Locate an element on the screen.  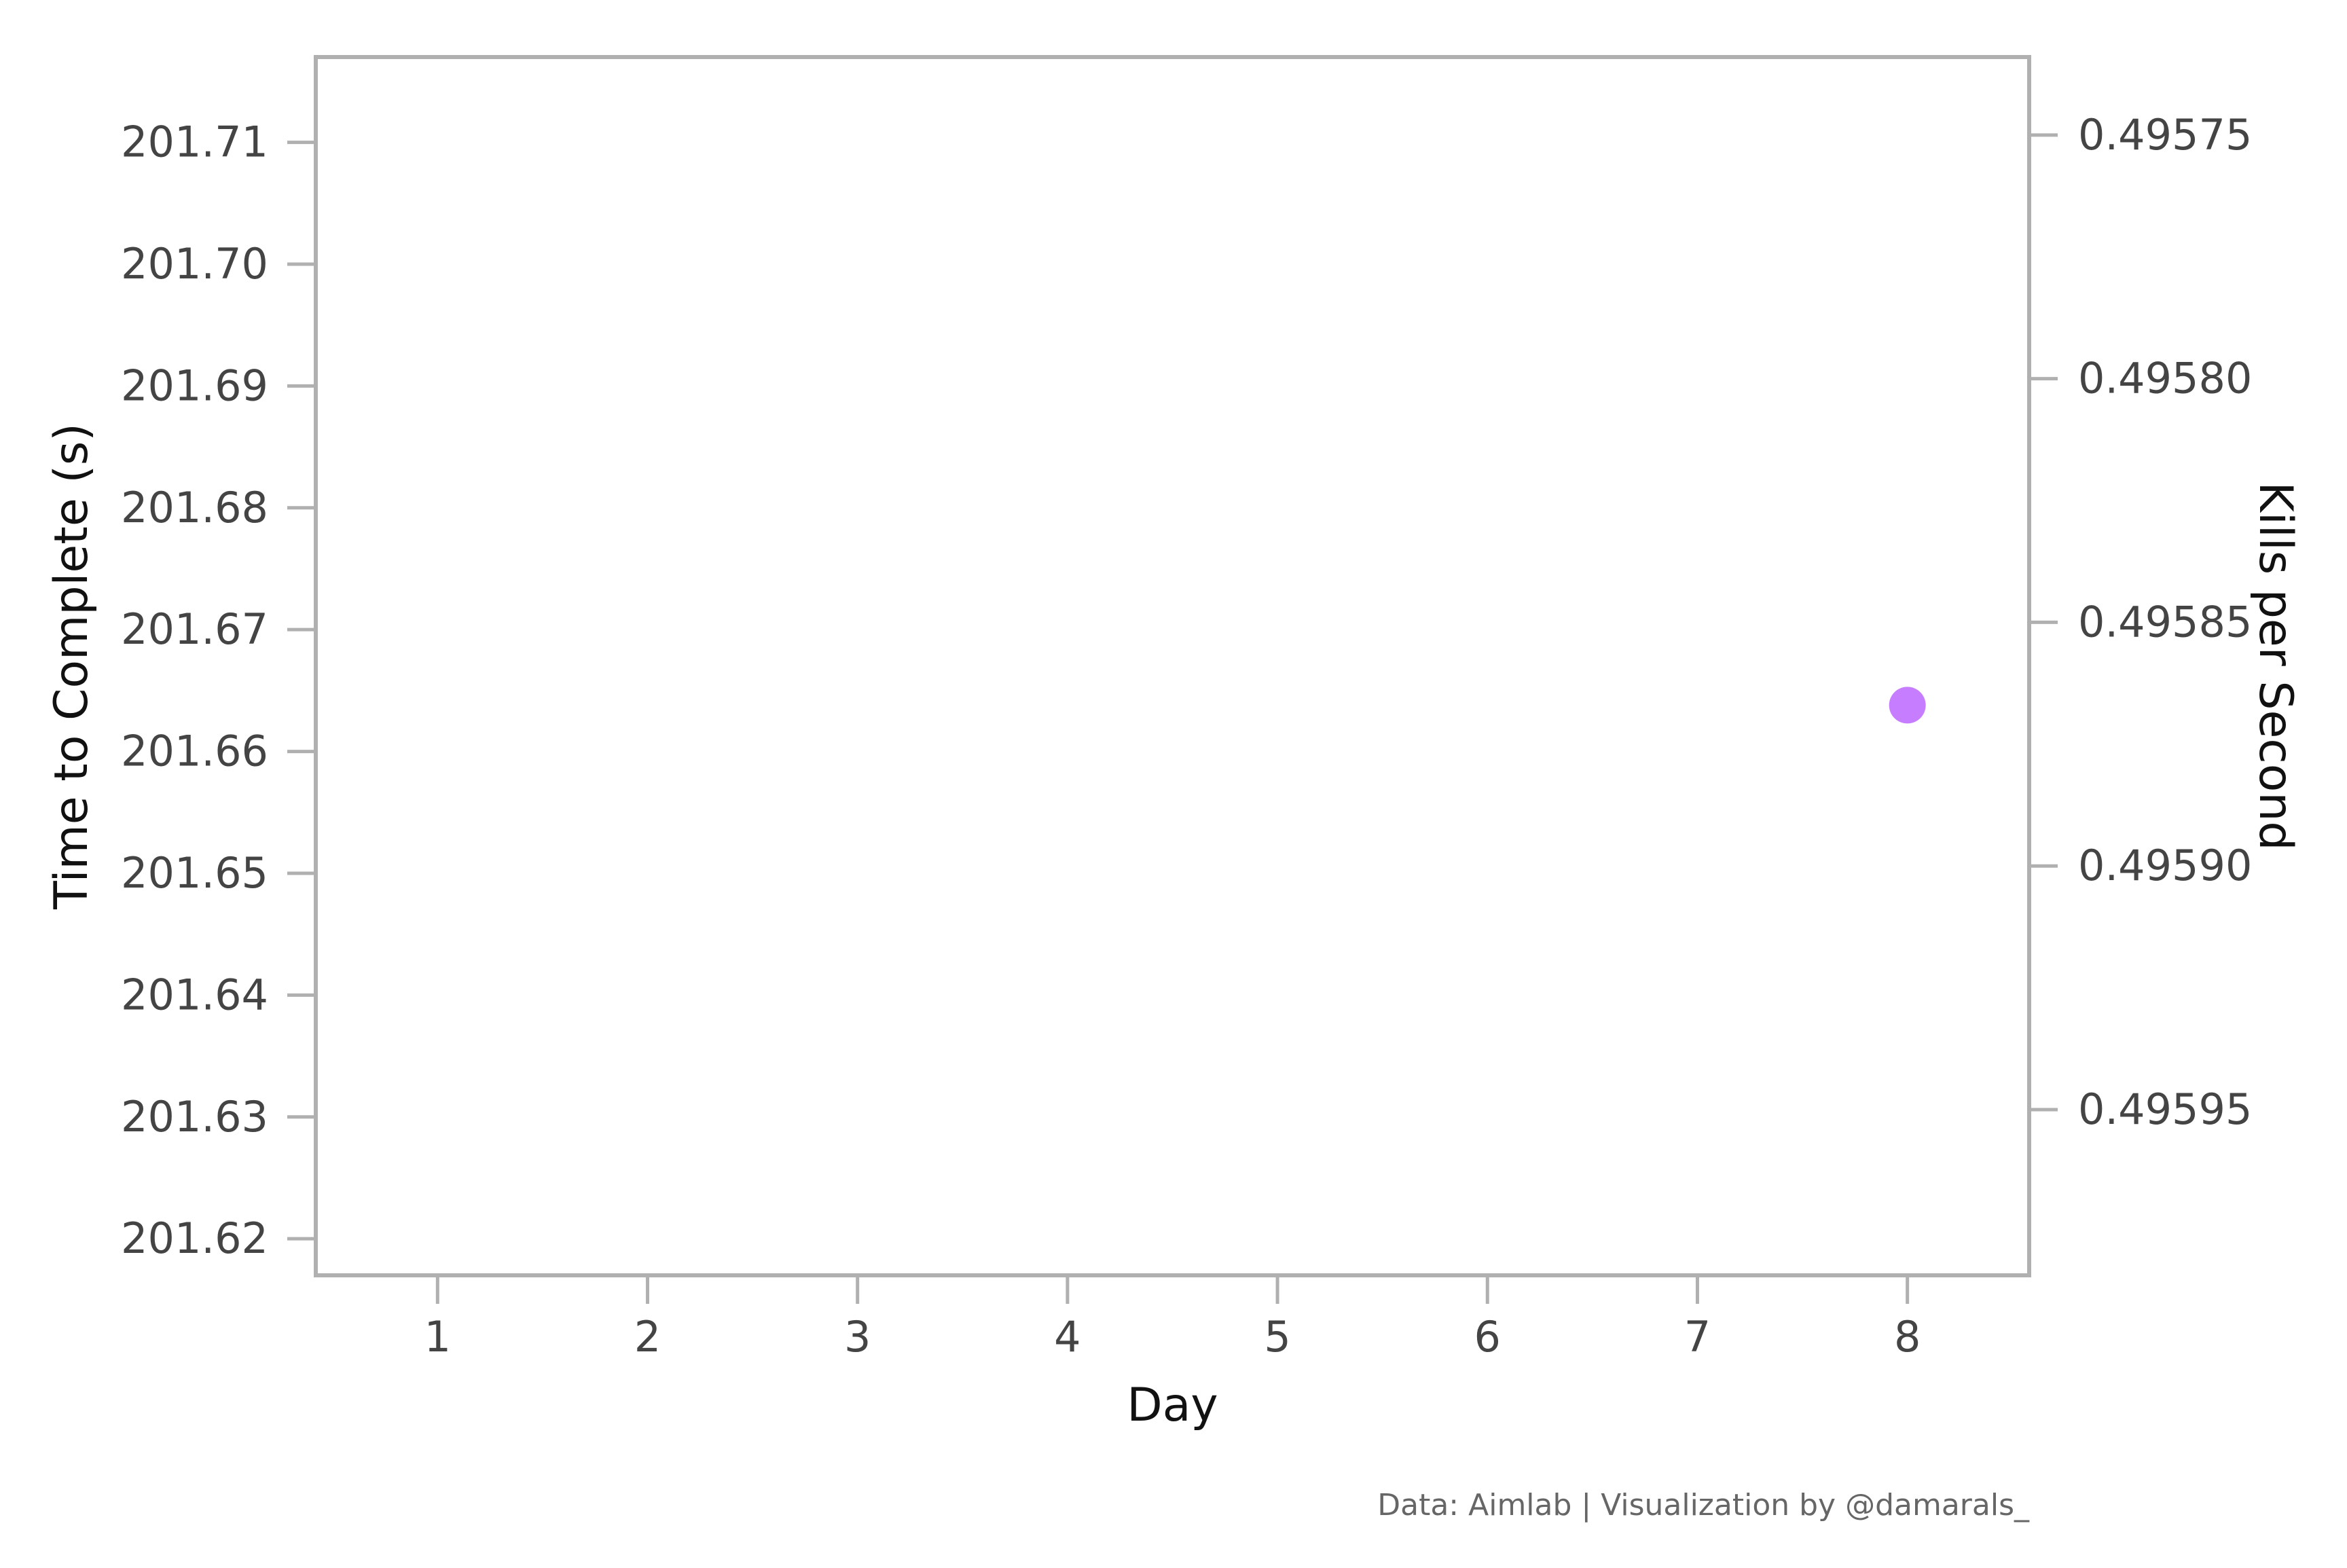
left-tick-label: 201.69 is located at coordinates (194, 385).